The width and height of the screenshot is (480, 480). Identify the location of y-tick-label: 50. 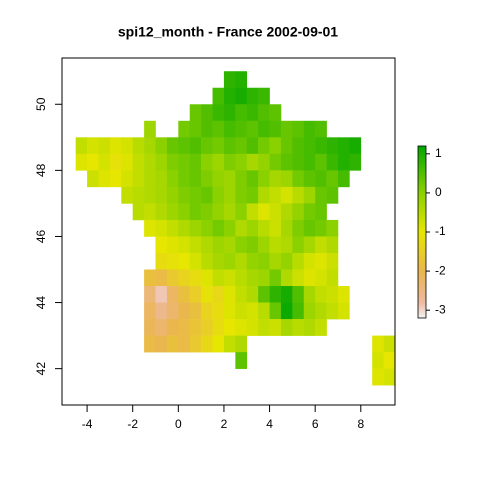
(41, 104).